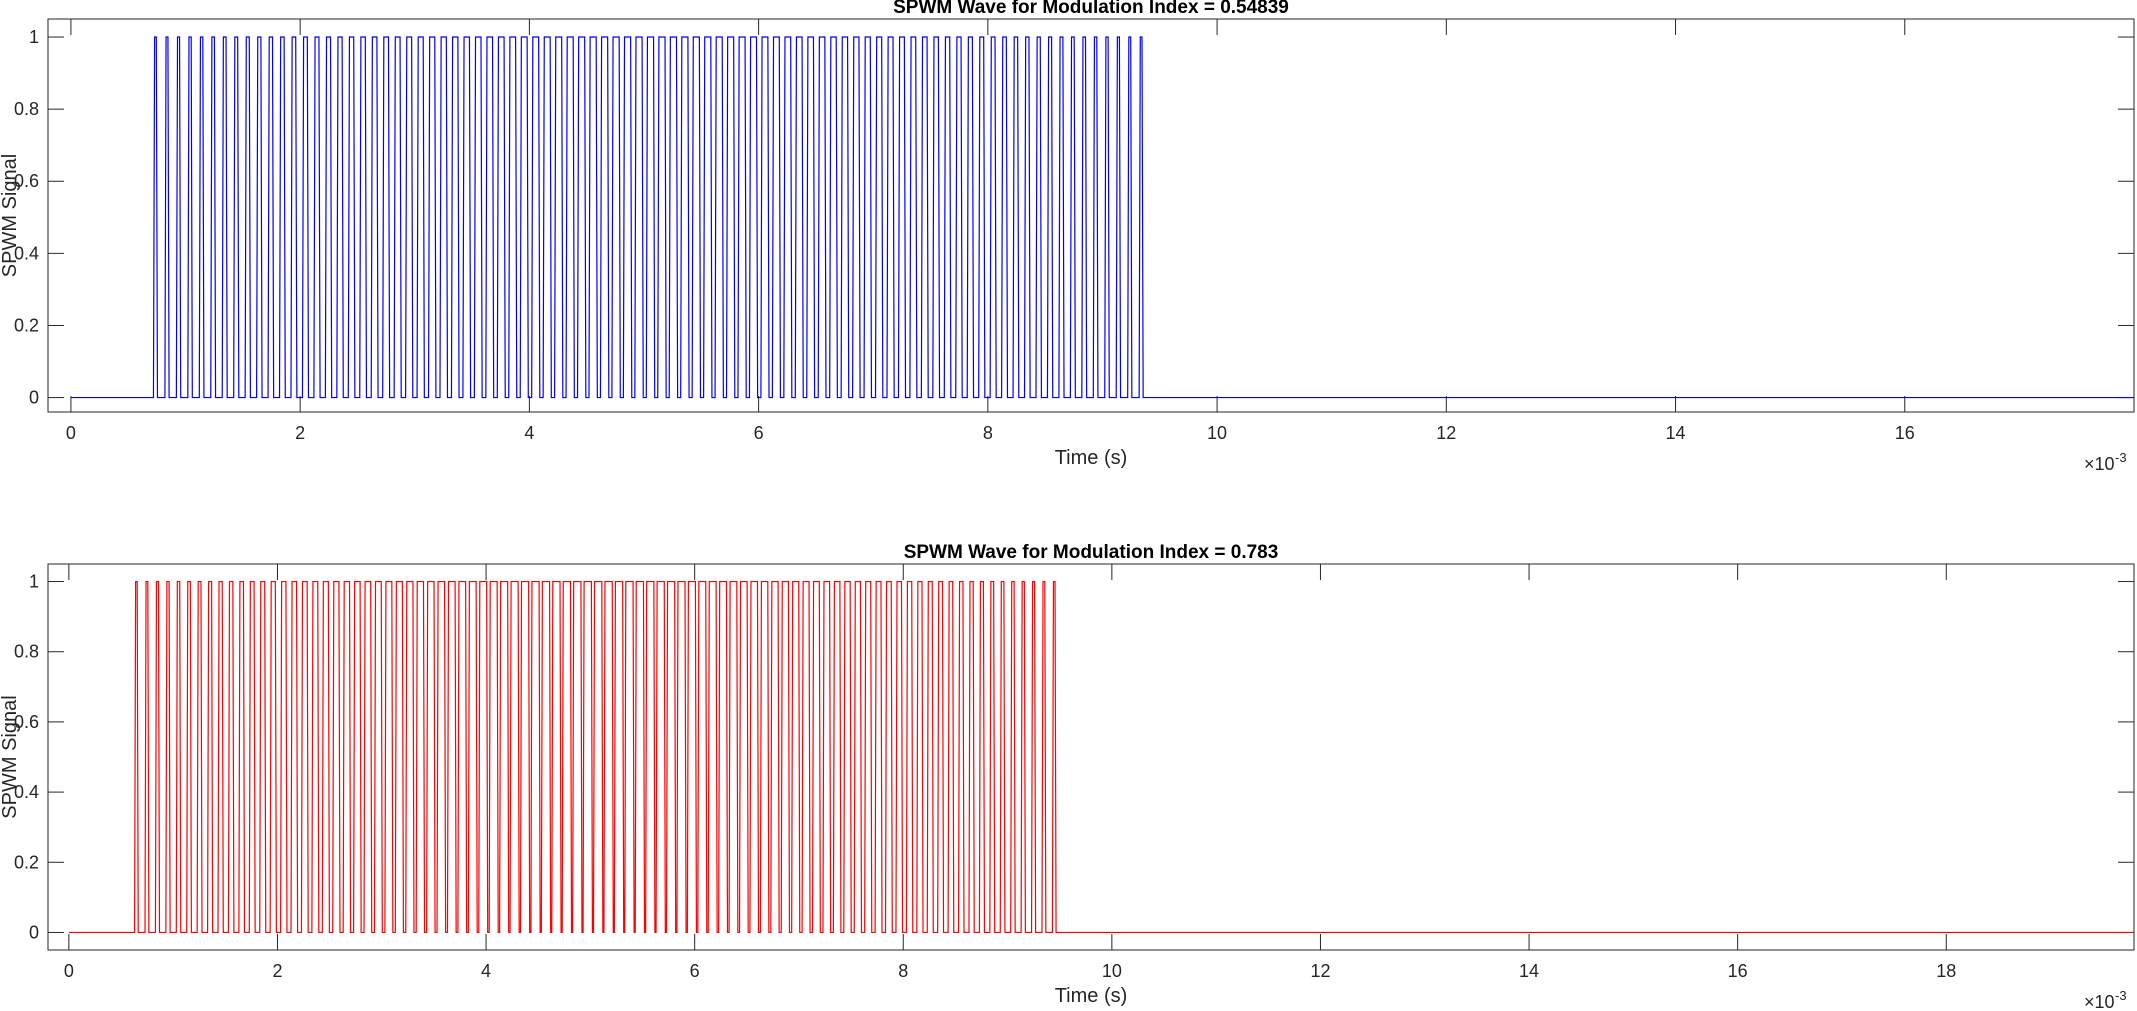  I want to click on x-tick-label: 18, so click(1946, 971).